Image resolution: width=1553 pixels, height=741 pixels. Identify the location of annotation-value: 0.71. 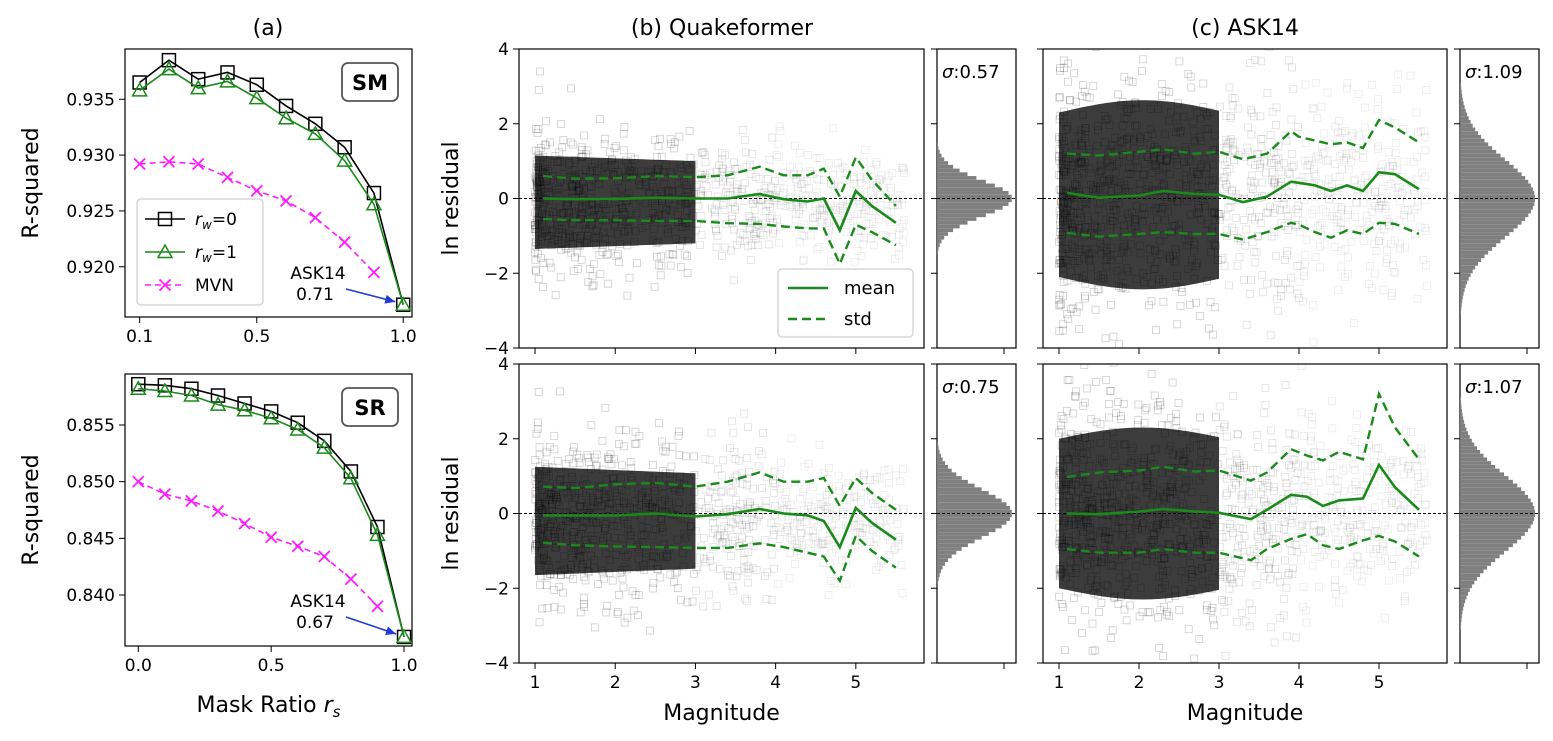
(315, 295).